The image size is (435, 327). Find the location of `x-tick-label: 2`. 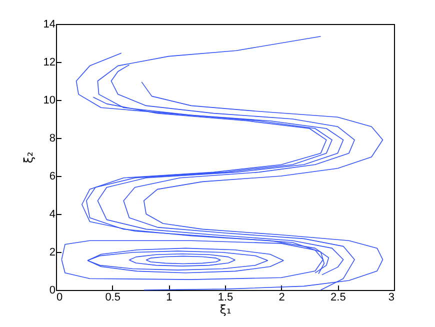

x-tick-label: 2 is located at coordinates (281, 298).